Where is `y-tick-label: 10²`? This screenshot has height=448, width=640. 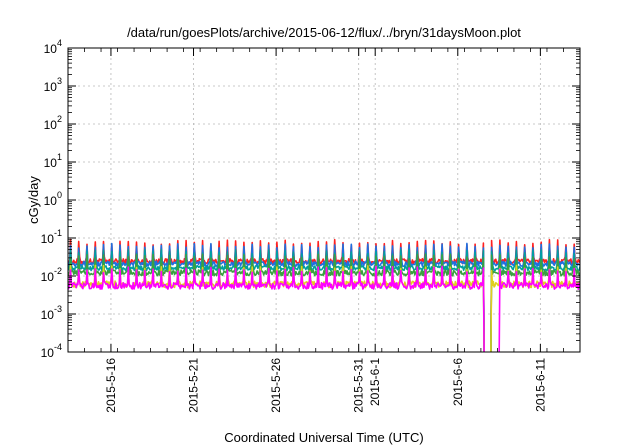
y-tick-label: 10² is located at coordinates (53, 123).